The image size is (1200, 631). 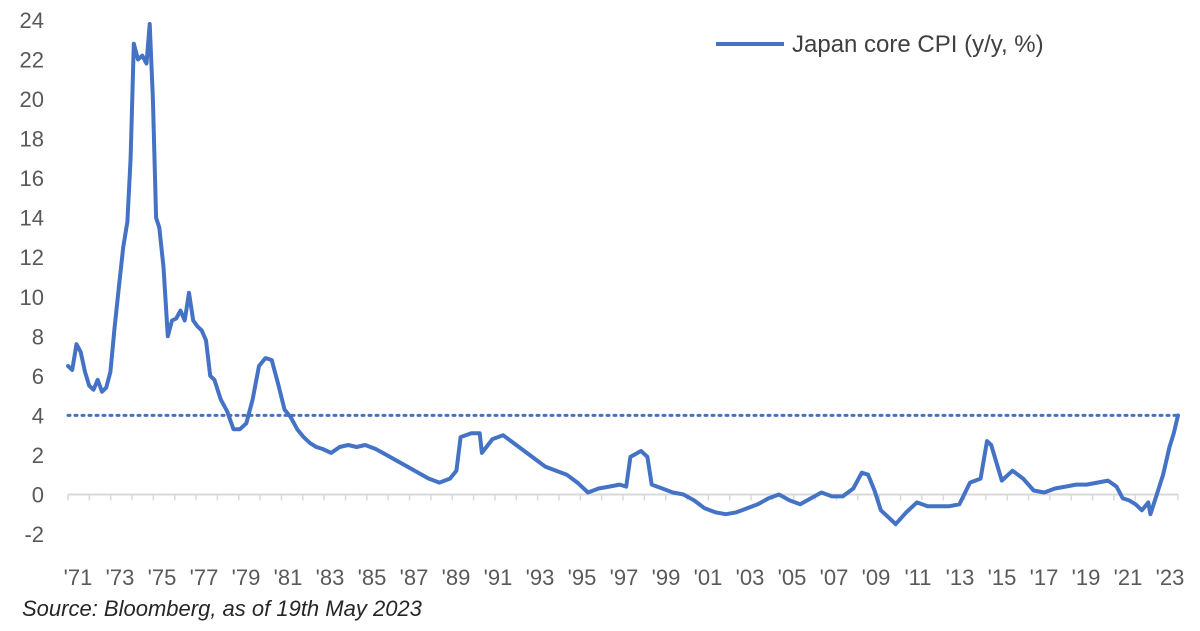 What do you see at coordinates (372, 577) in the screenshot?
I see `x-tick-label: '85` at bounding box center [372, 577].